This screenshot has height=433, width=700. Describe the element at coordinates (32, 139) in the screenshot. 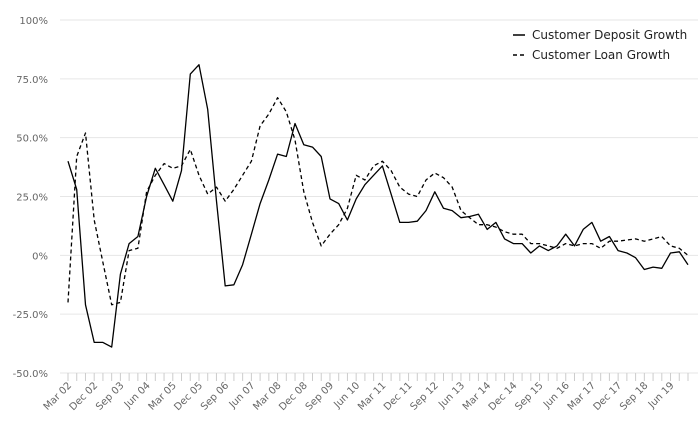

I see `y-tick-label: 50.0%` at that location.